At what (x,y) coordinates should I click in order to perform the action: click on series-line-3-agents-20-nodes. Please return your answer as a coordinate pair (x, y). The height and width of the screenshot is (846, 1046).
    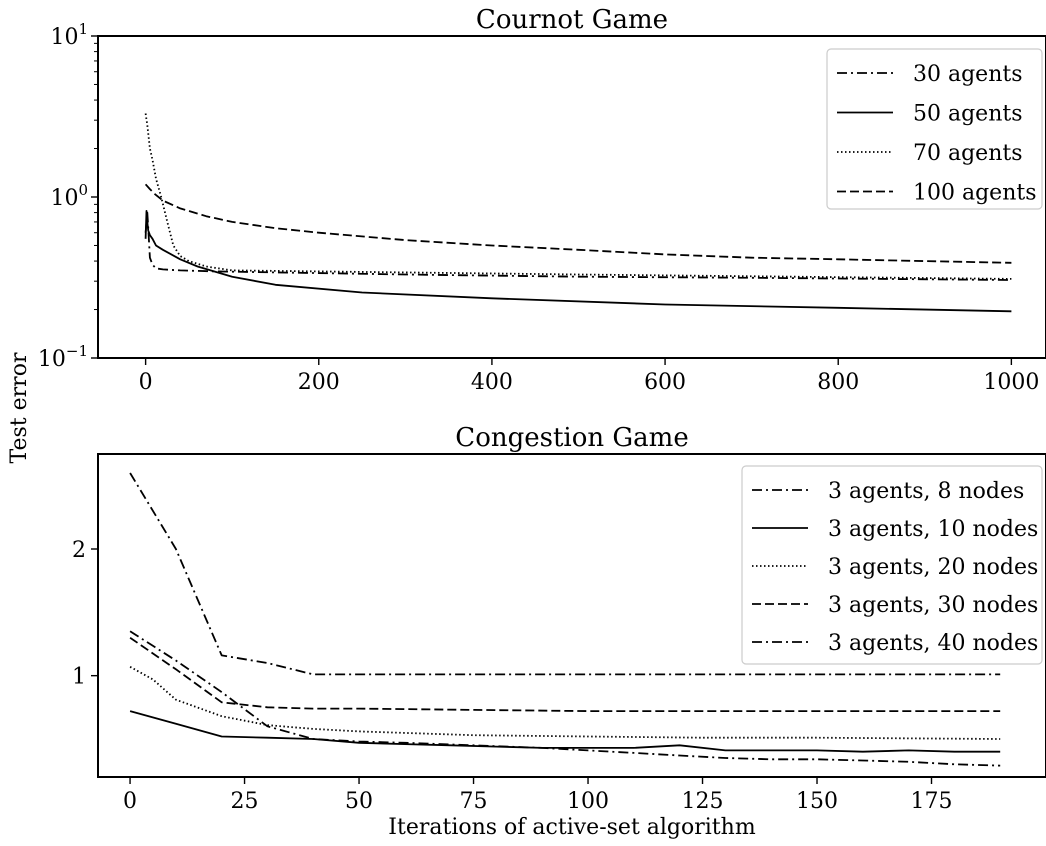
    Looking at the image, I should click on (565, 703).